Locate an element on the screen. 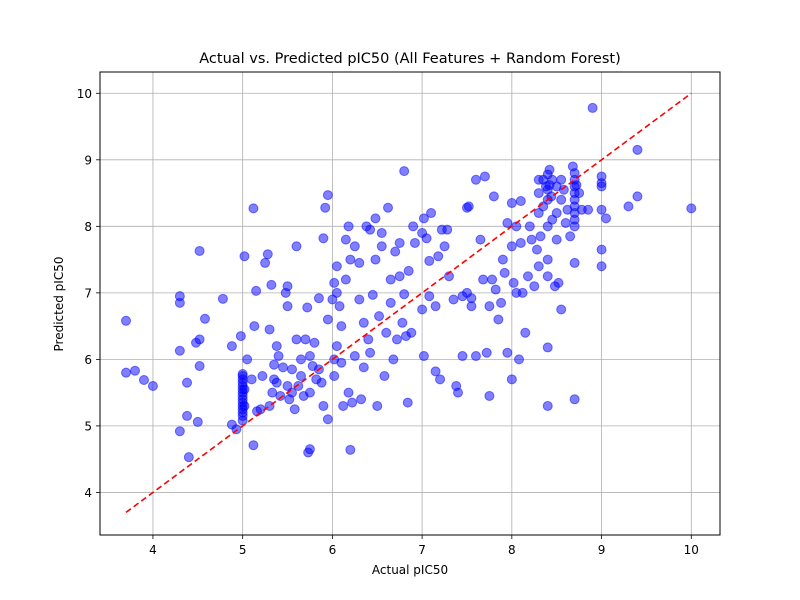 The height and width of the screenshot is (600, 800). y-tick-label: 8 is located at coordinates (88, 227).